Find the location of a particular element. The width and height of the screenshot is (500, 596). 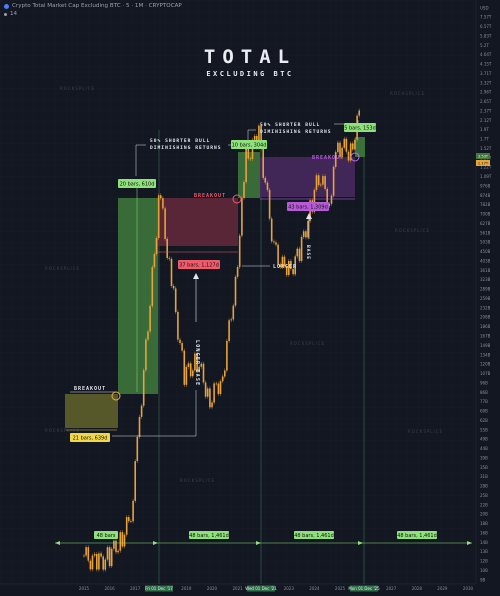

cycle-label-4: 48 bars, 1,461d is located at coordinates (417, 535).